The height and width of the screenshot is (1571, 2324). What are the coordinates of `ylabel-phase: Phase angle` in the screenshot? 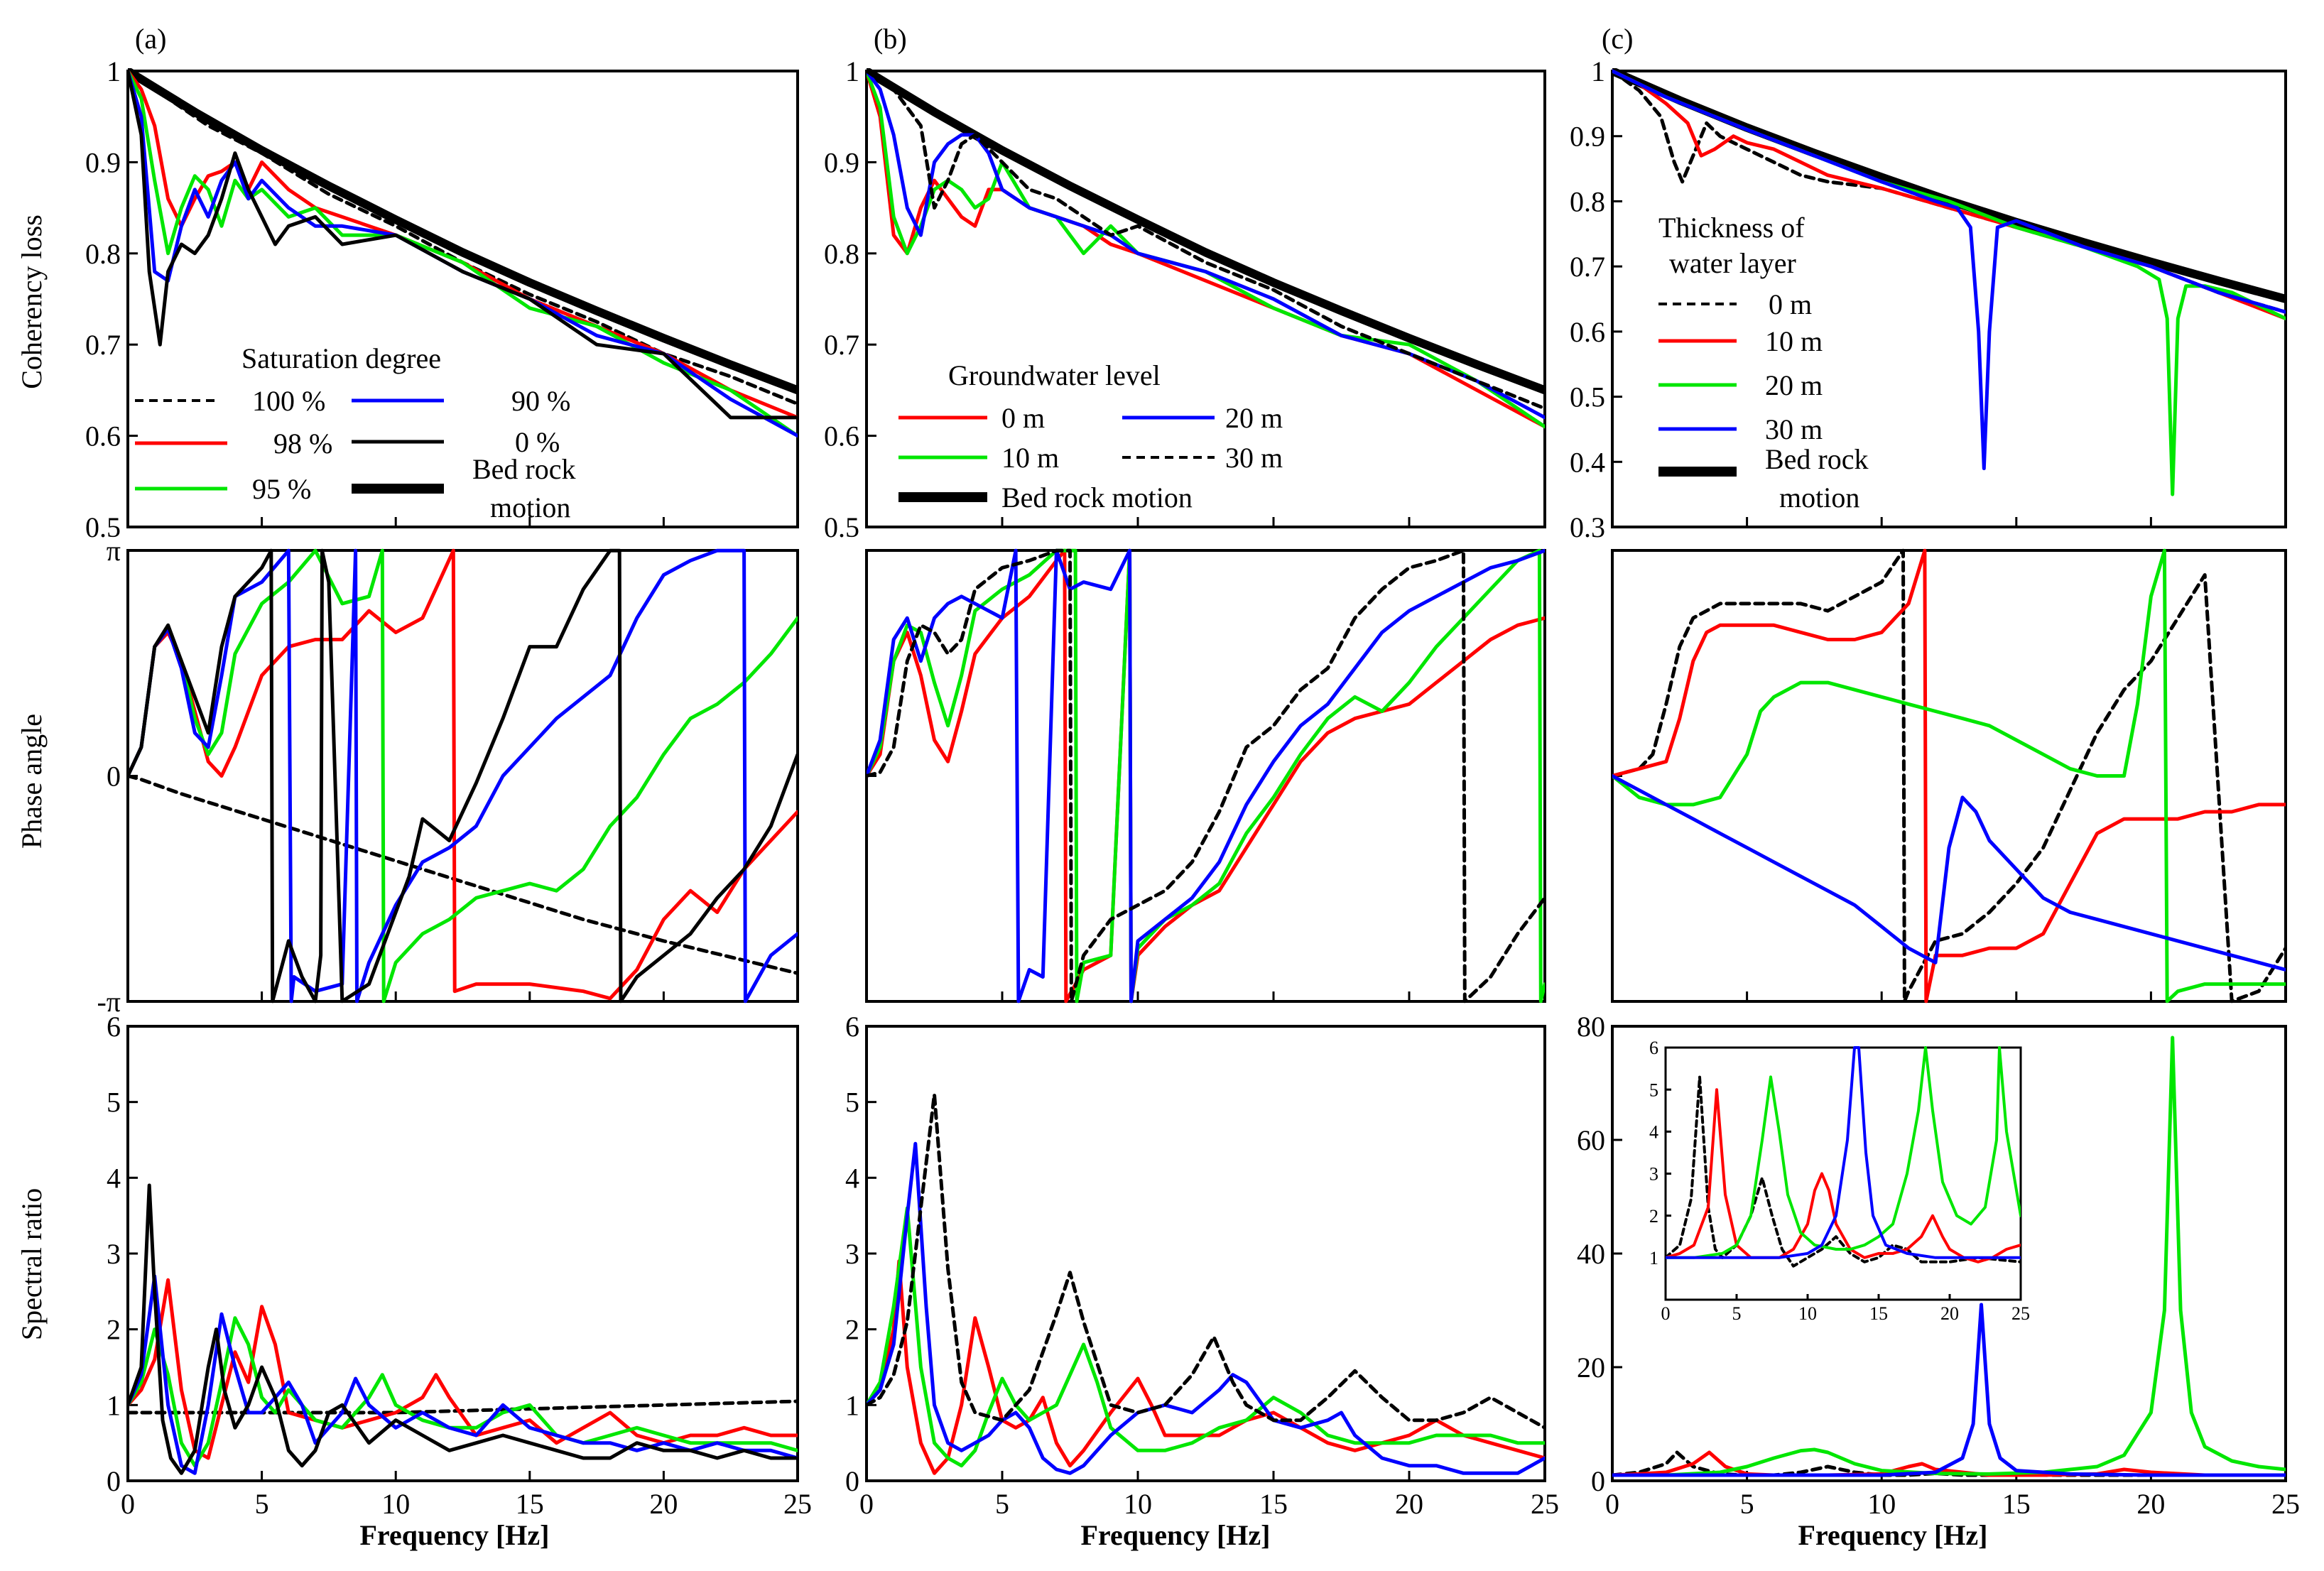 It's located at (32, 781).